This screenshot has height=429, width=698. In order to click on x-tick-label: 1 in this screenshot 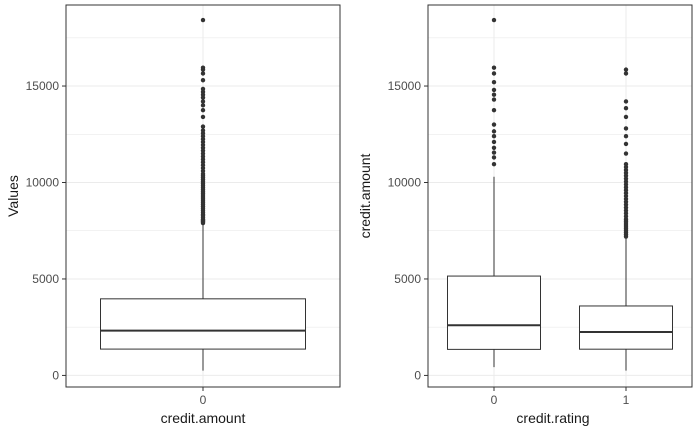, I will do `click(626, 400)`.